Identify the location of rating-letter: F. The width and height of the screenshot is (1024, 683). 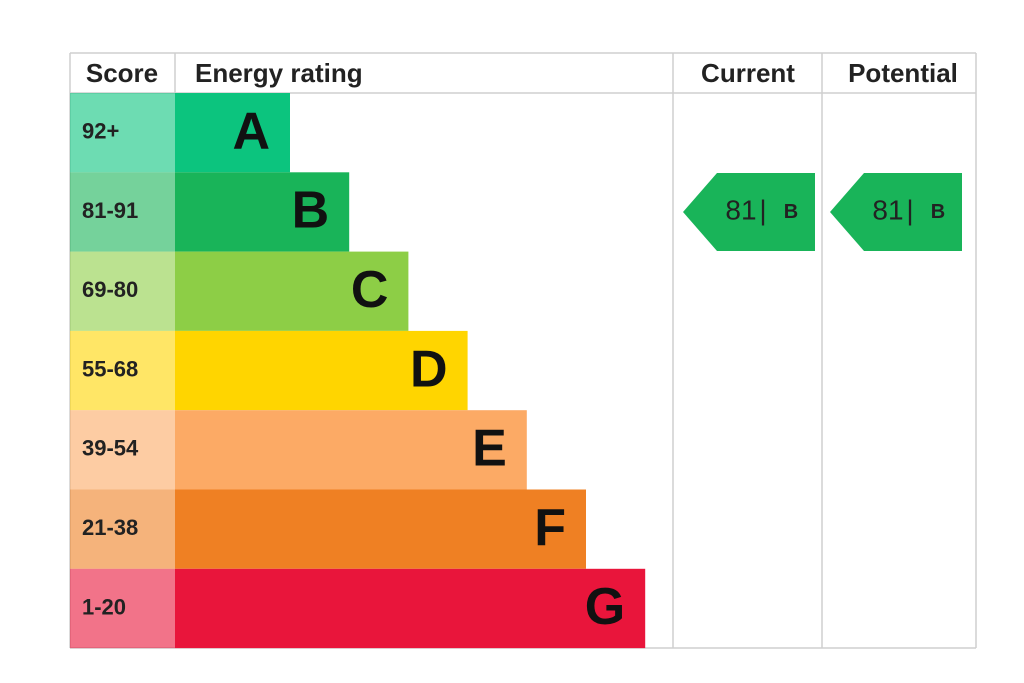
(550, 528).